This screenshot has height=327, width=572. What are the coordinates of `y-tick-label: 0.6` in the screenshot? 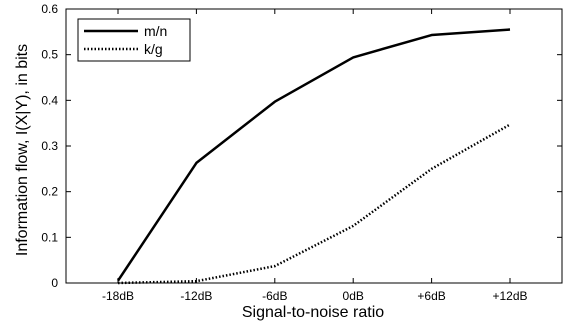 It's located at (49, 9).